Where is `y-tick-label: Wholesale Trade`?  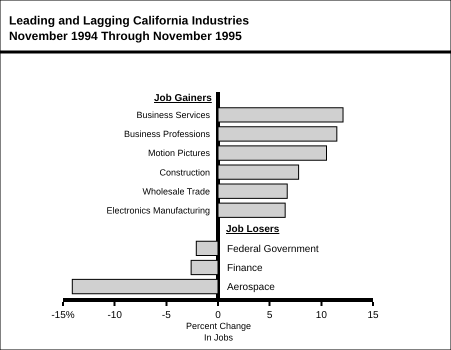
y-tick-label: Wholesale Trade is located at coordinates (176, 191).